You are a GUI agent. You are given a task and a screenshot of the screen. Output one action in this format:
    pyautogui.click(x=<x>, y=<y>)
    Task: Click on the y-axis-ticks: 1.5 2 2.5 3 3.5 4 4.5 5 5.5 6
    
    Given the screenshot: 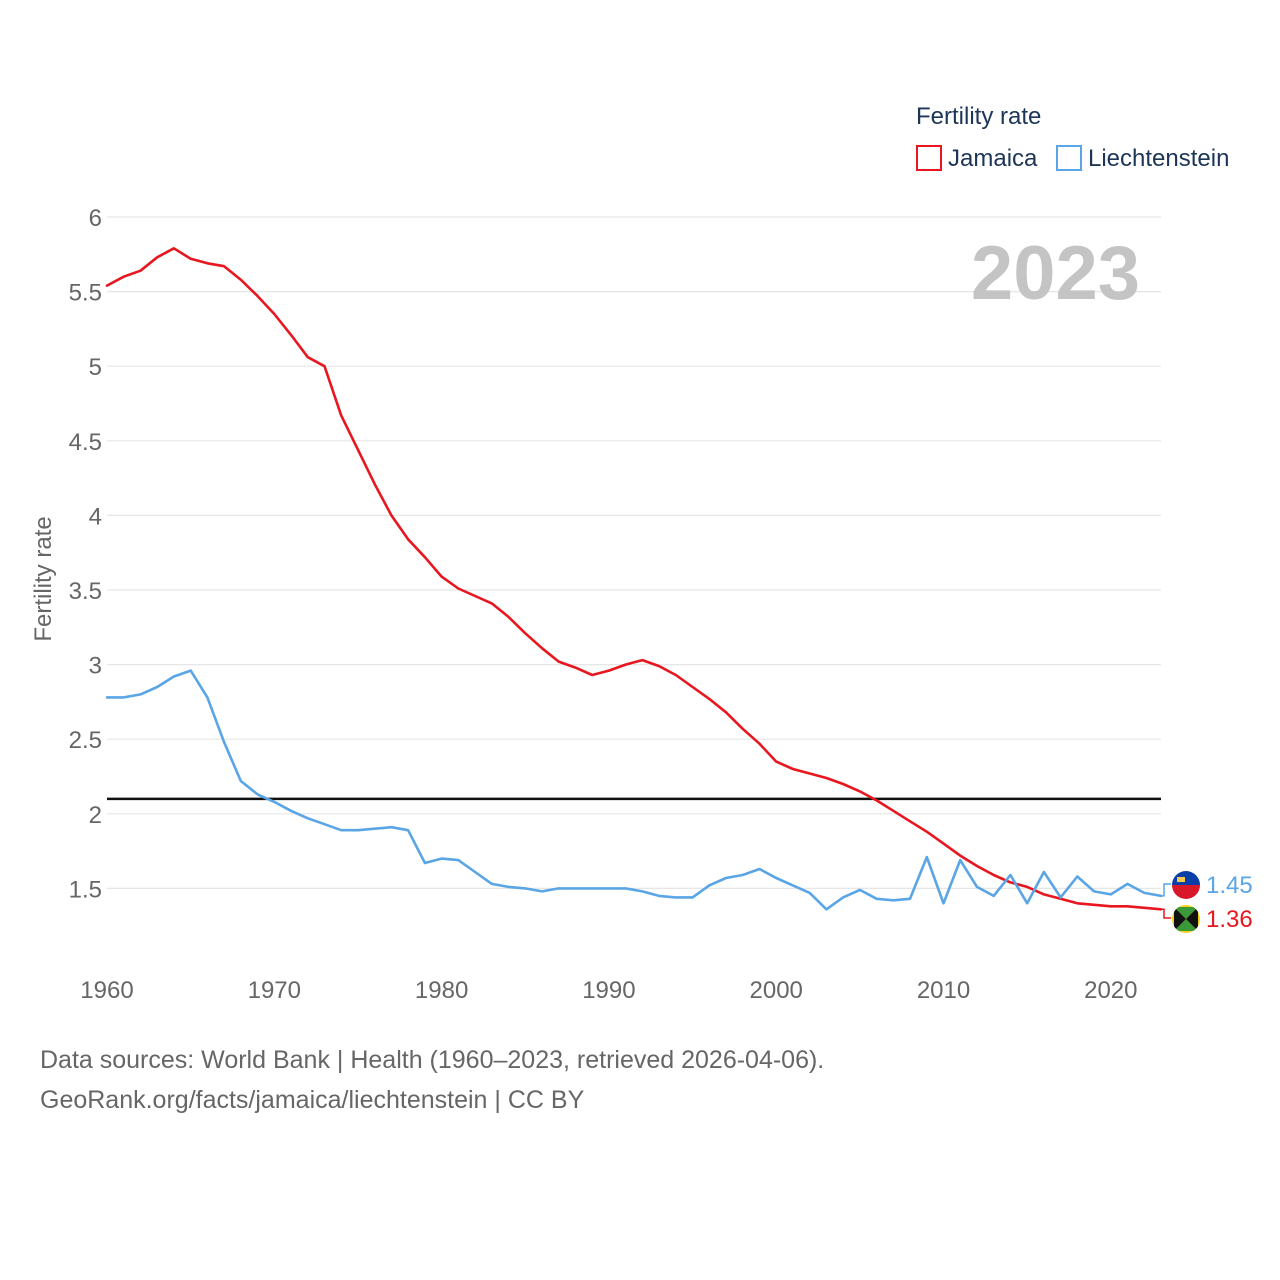 What is the action you would take?
    pyautogui.click(x=85, y=554)
    